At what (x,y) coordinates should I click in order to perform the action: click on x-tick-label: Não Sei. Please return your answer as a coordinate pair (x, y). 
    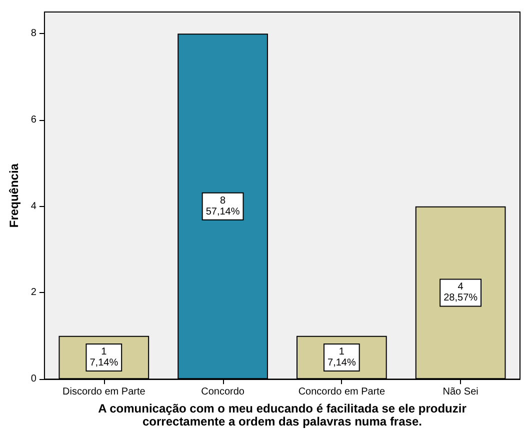
    Looking at the image, I should click on (460, 392).